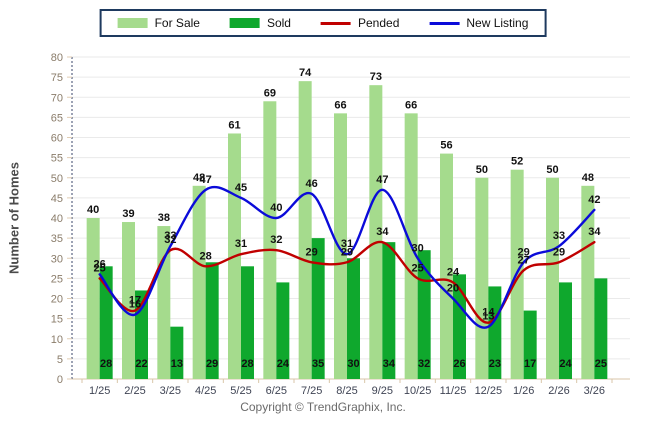 This screenshot has width=646, height=434. What do you see at coordinates (517, 162) in the screenshot?
I see `for-sale-value-label: 52` at bounding box center [517, 162].